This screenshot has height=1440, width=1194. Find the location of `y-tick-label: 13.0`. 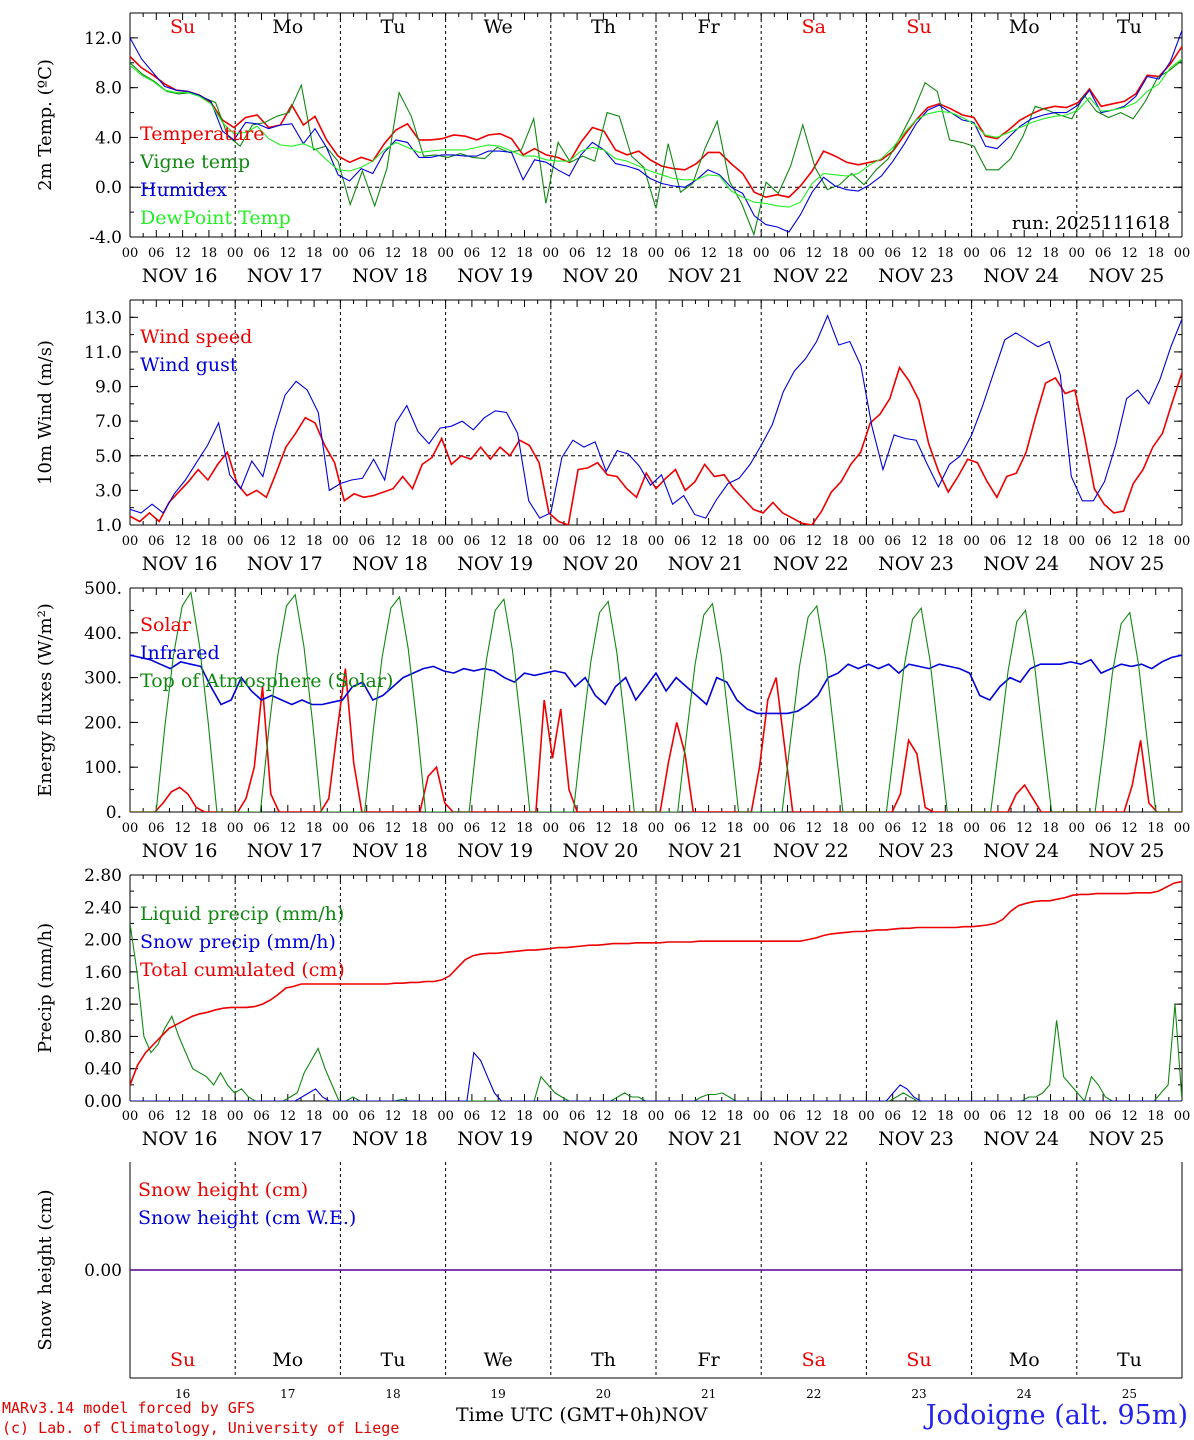

y-tick-label: 13.0 is located at coordinates (103, 318).